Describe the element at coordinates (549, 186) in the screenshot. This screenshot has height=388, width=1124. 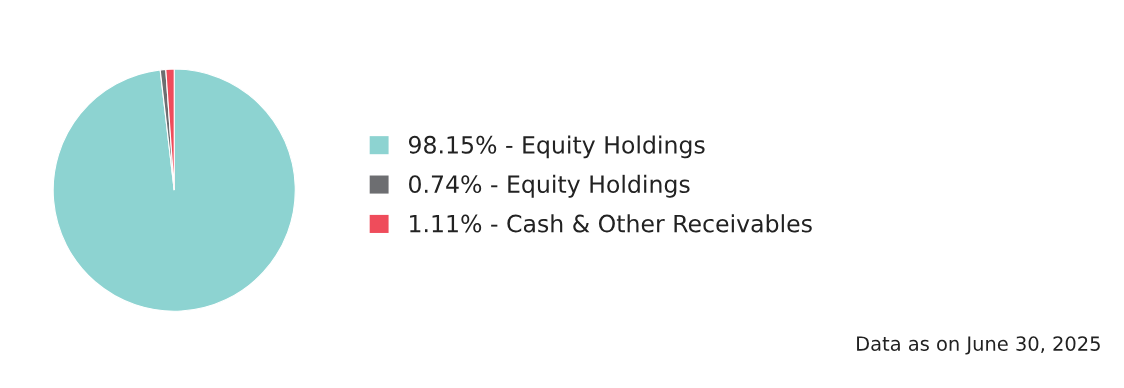
I see `legend-label: 0.74% - Equity Holdings` at that location.